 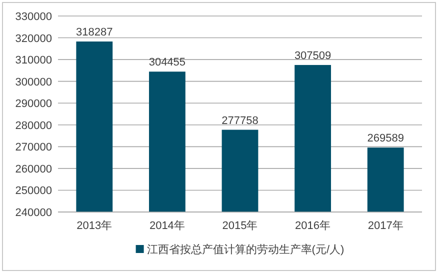 What do you see at coordinates (33, 148) in the screenshot?
I see `y-tick-label: 270000` at bounding box center [33, 148].